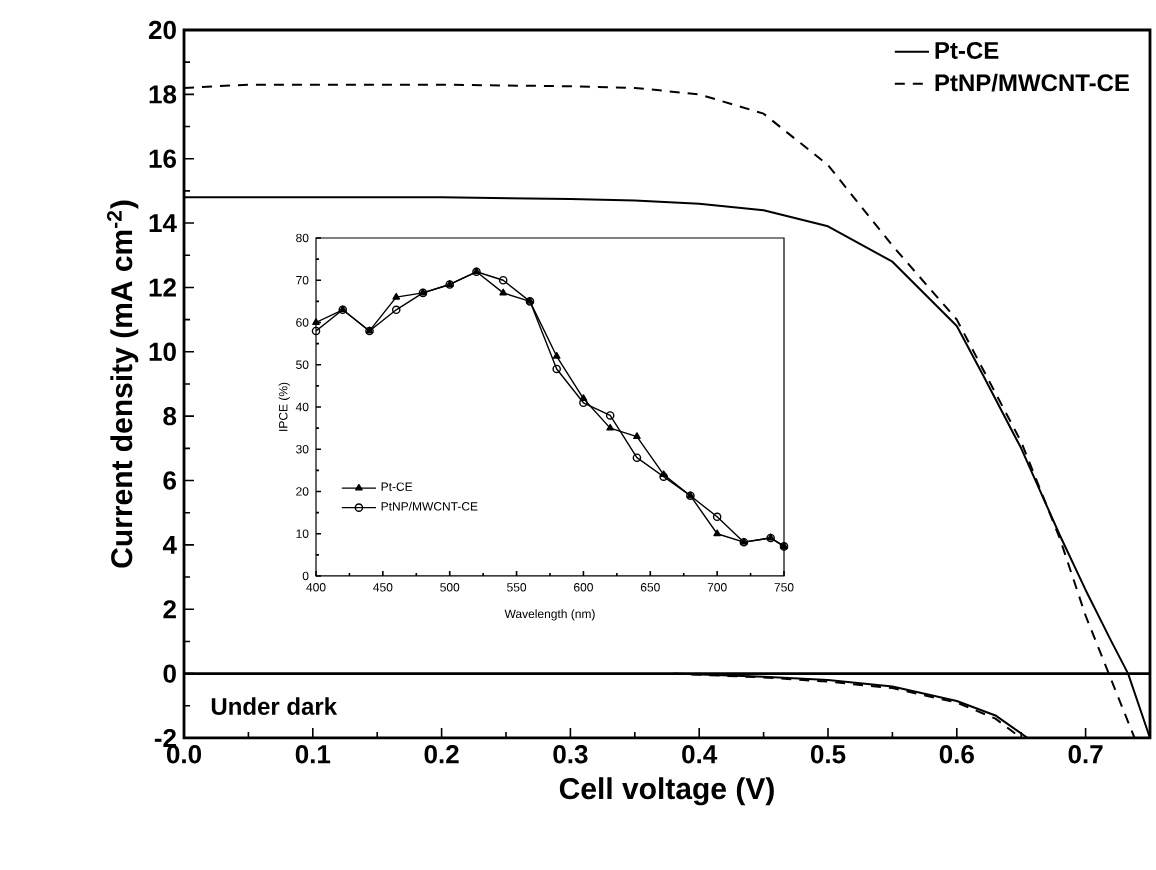 This screenshot has width=1156, height=870. What do you see at coordinates (122, 384) in the screenshot?
I see `y-axis-title: Current density (mA cm$^{-2}$)` at bounding box center [122, 384].